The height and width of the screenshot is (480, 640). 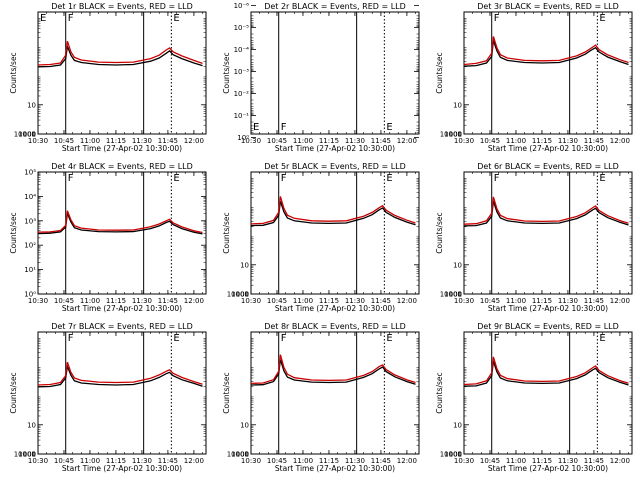 I want to click on y-tick-label: 10⁻², so click(x=242, y=94).